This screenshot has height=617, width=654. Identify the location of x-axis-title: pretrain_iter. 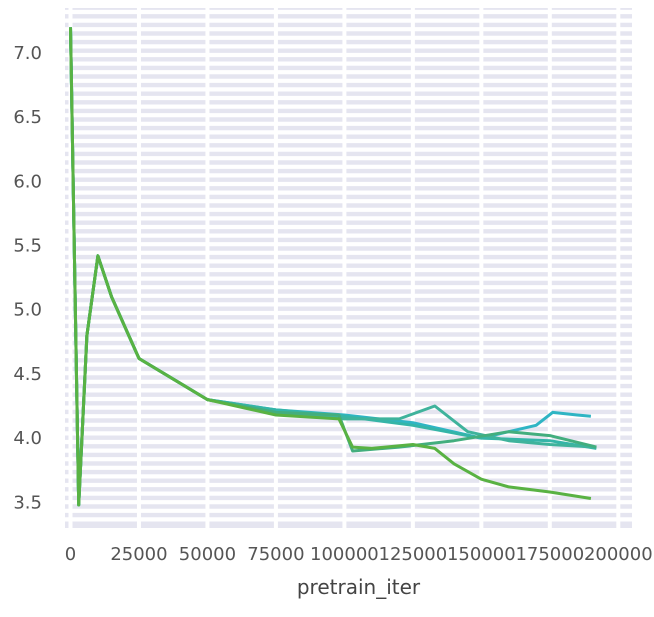
(359, 587).